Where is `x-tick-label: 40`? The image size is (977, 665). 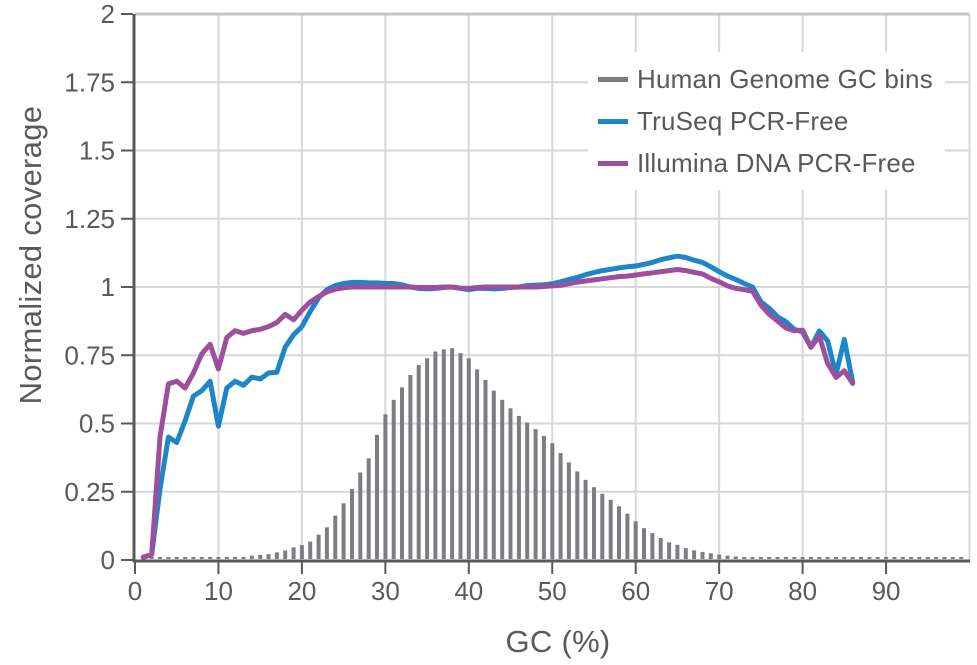 x-tick-label: 40 is located at coordinates (468, 591).